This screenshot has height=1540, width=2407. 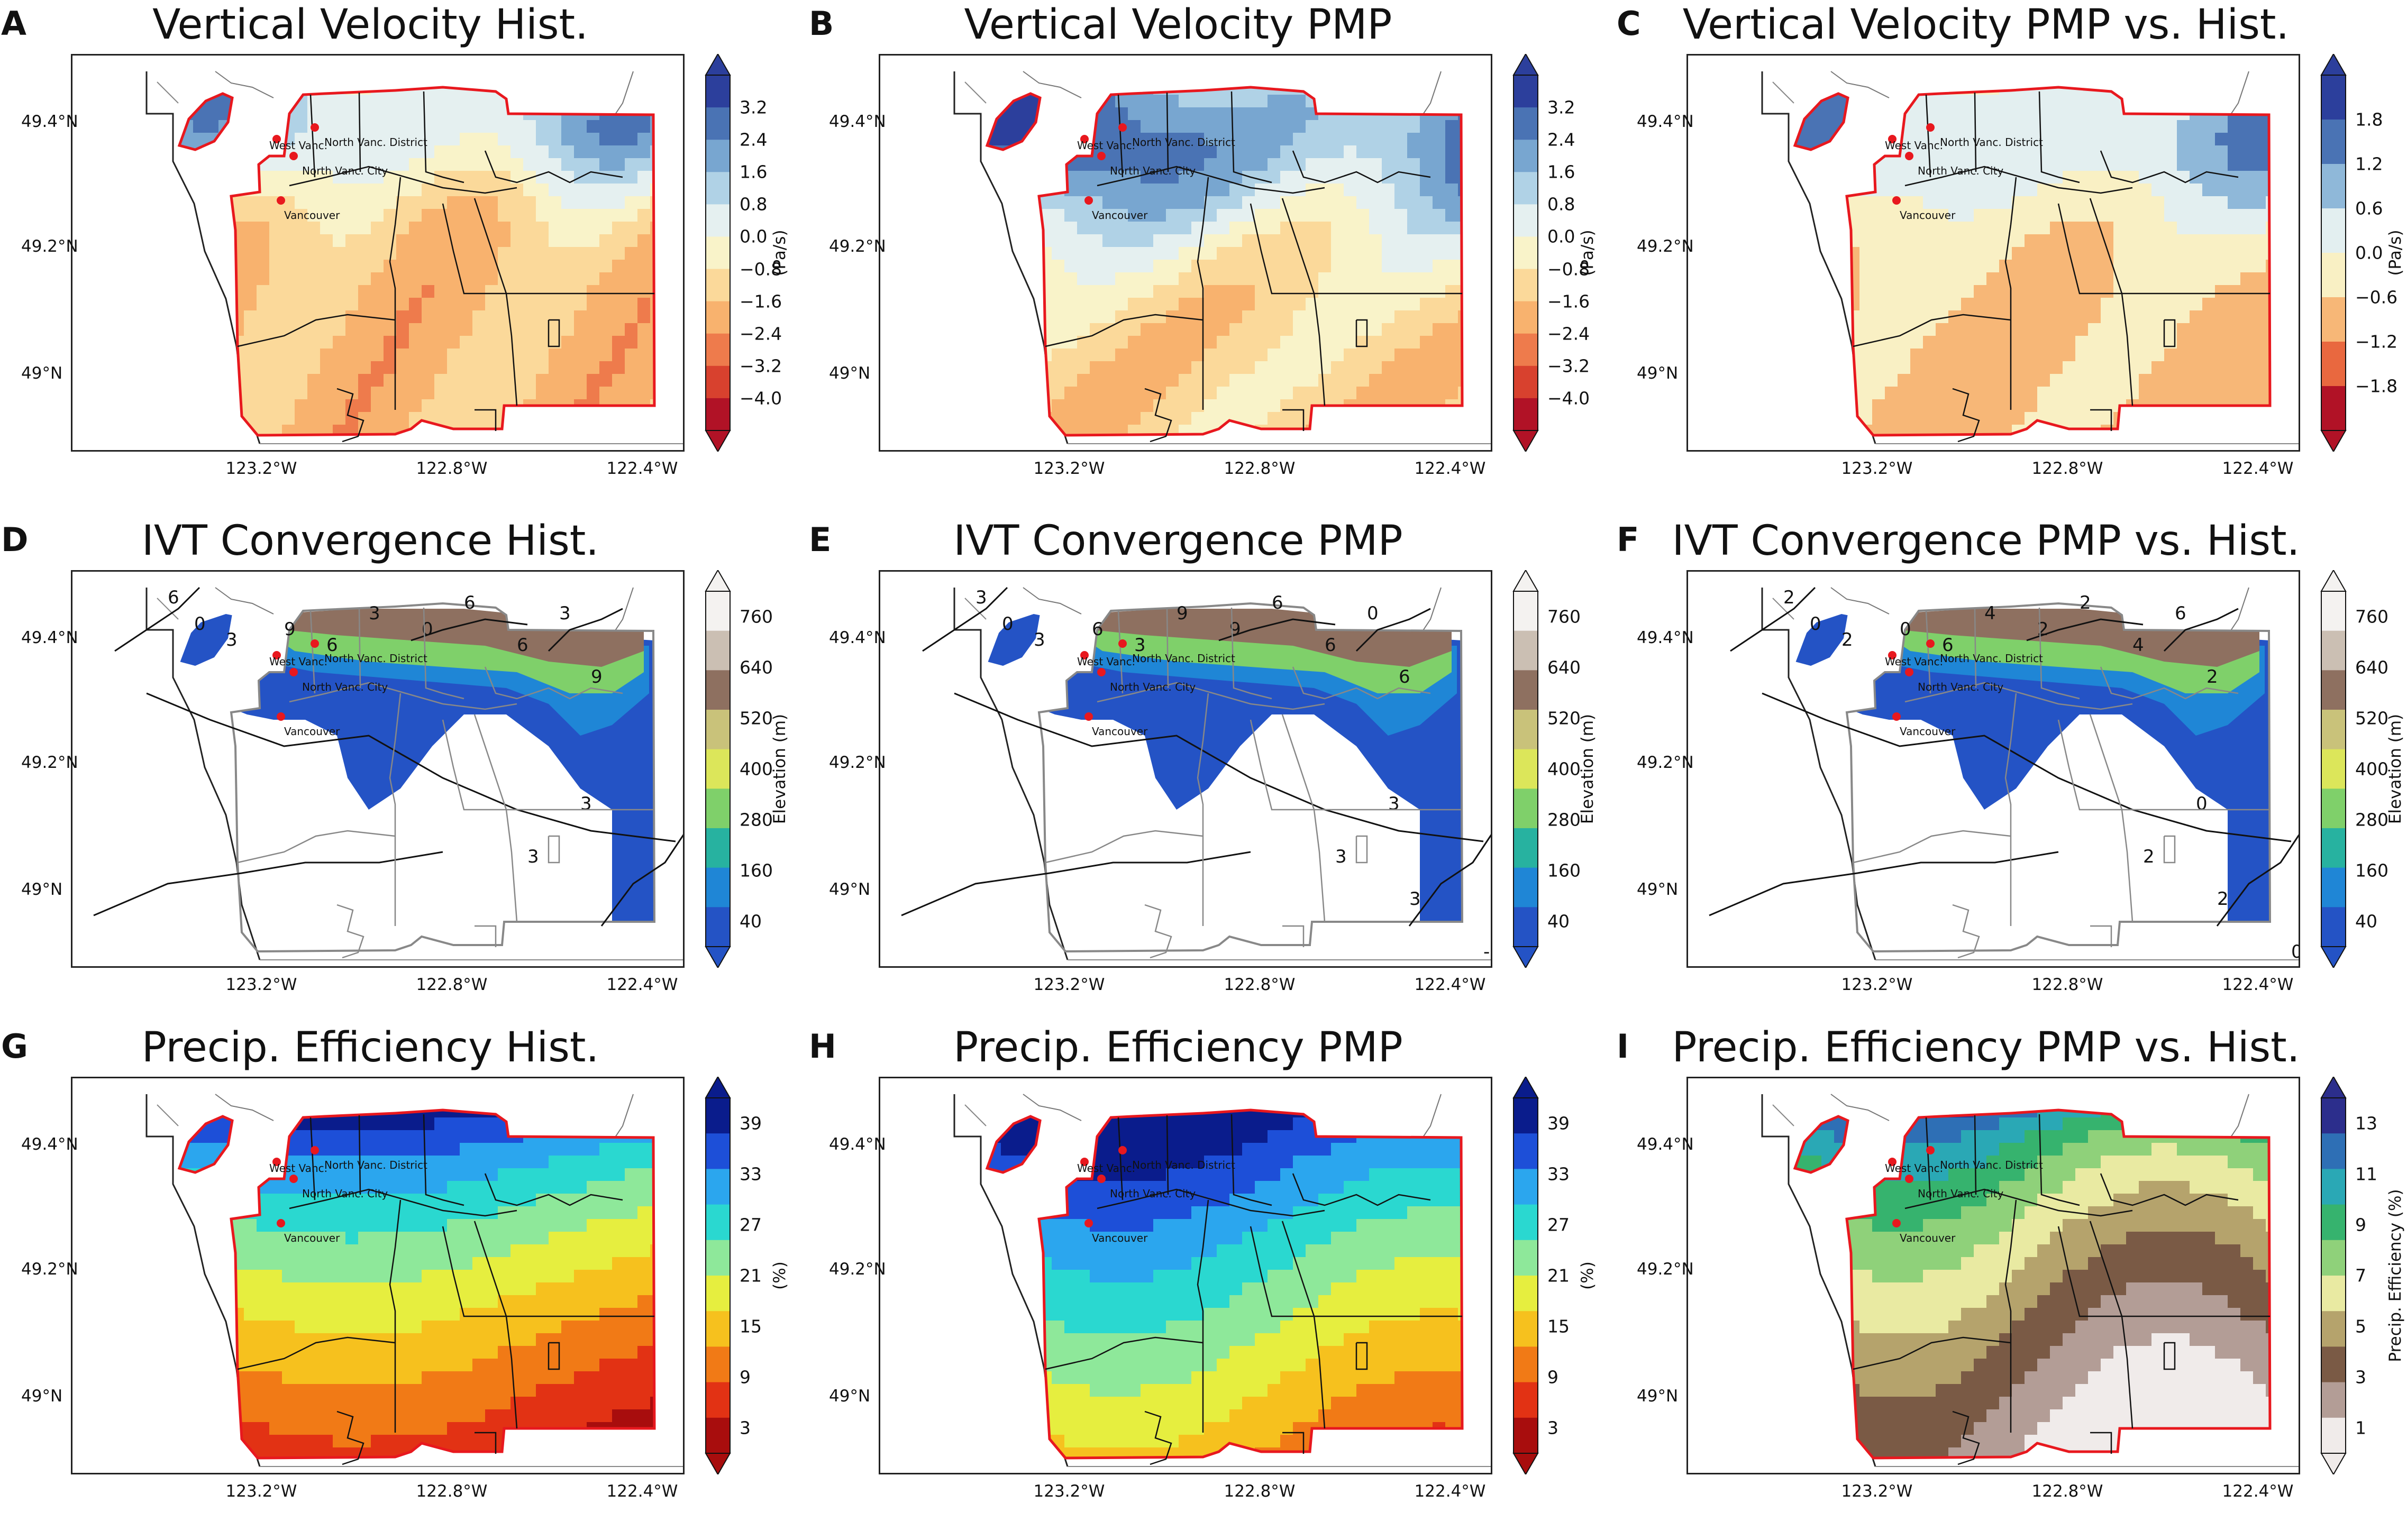 I want to click on contour-label: 0, so click(x=2202, y=803).